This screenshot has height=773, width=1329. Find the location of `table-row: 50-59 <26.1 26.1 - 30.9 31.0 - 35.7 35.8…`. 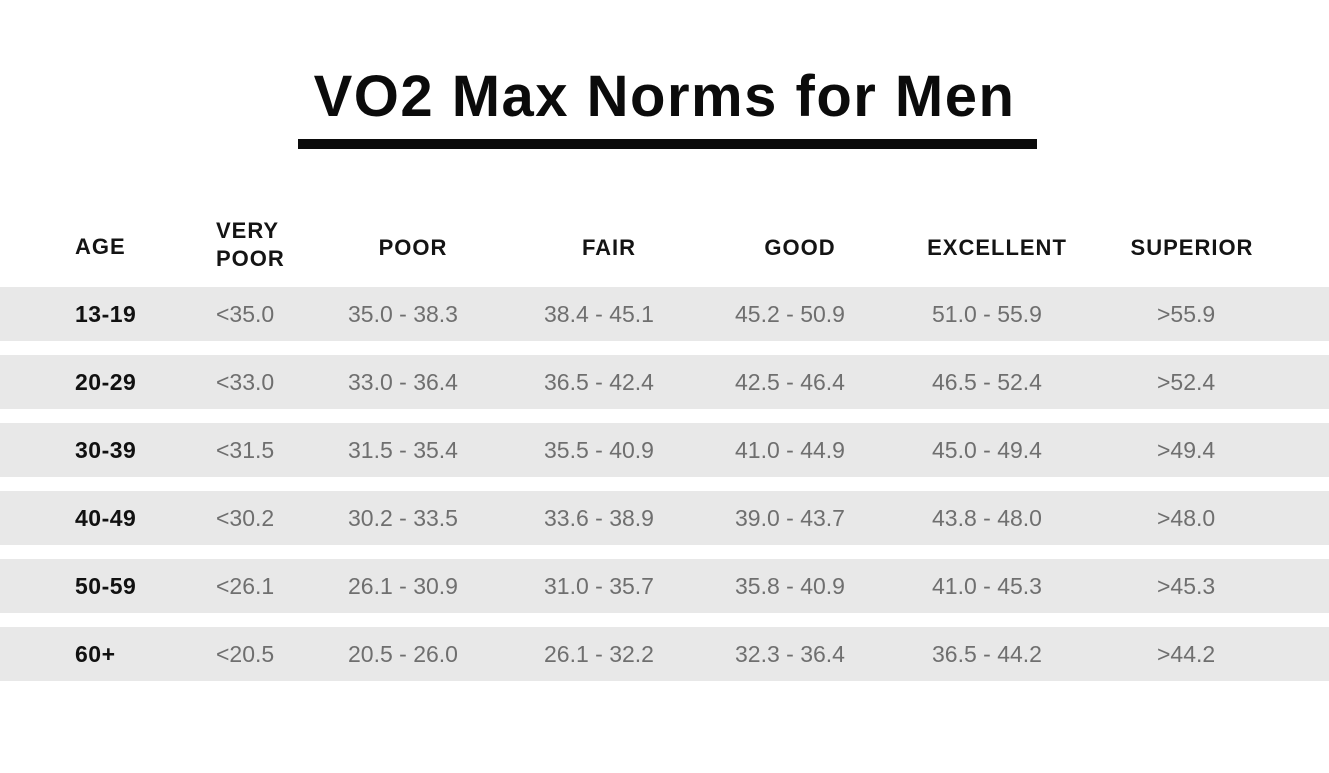

table-row: 50-59 <26.1 26.1 - 30.9 31.0 - 35.7 35.8… is located at coordinates (664, 586).